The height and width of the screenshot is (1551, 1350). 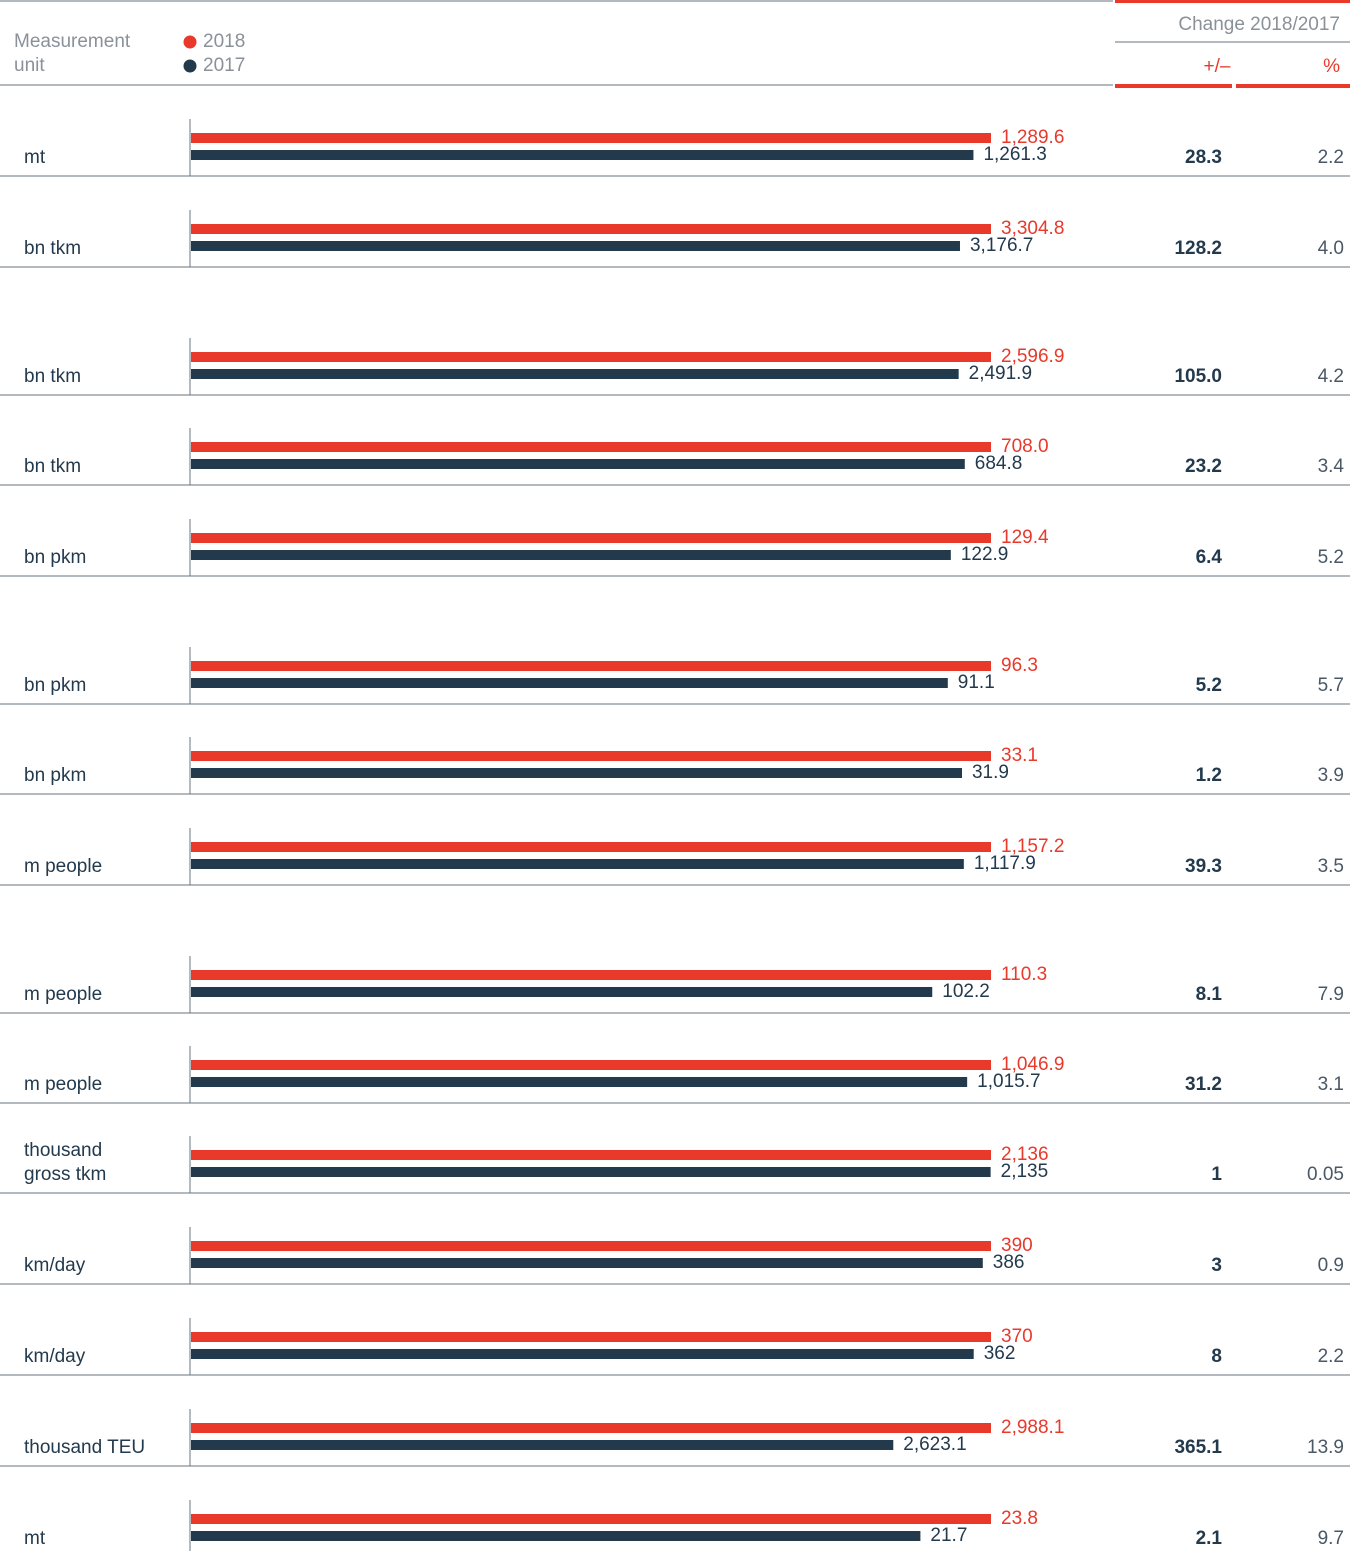 I want to click on value-label: 2,135, so click(x=1025, y=1171).